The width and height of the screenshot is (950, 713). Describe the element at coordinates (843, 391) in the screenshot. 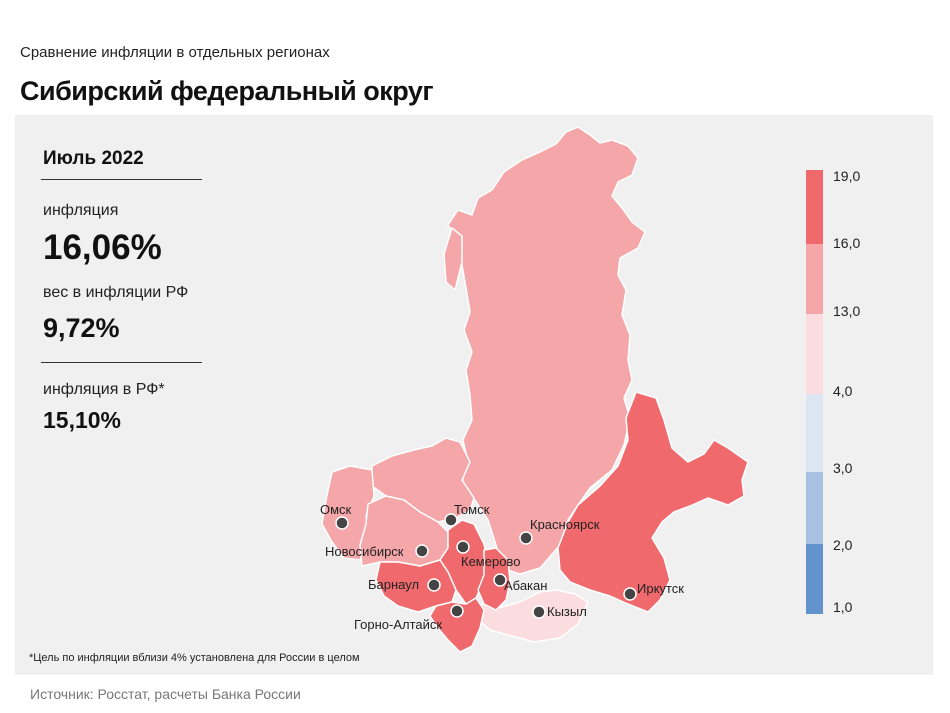

I see `scale-tick-label: 4,0` at that location.